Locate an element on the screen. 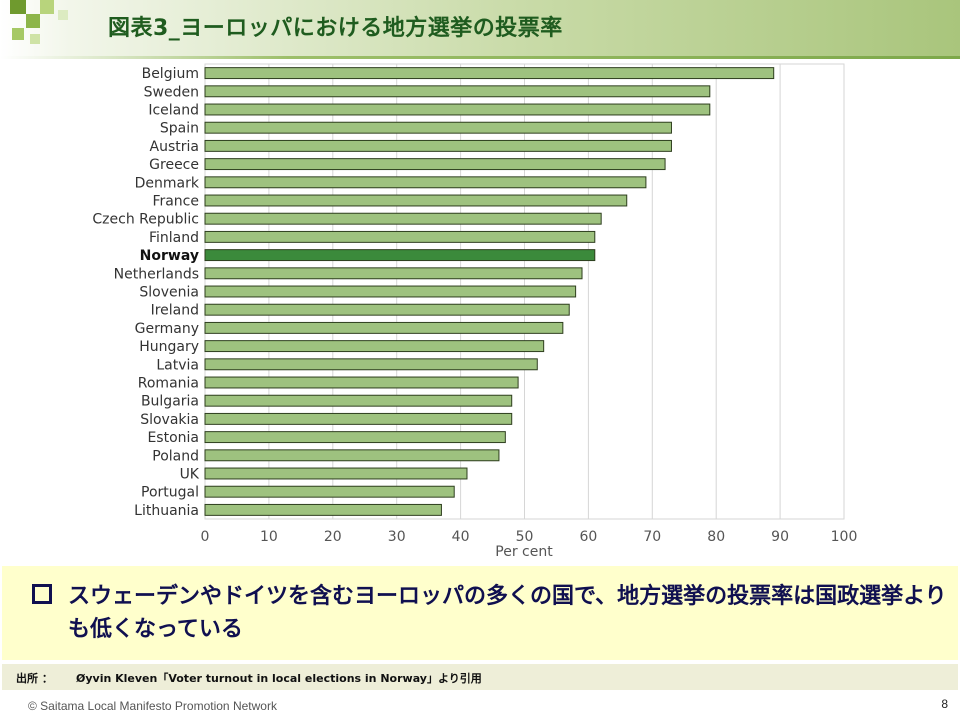 The image size is (960, 720). bar-poland is located at coordinates (352, 455).